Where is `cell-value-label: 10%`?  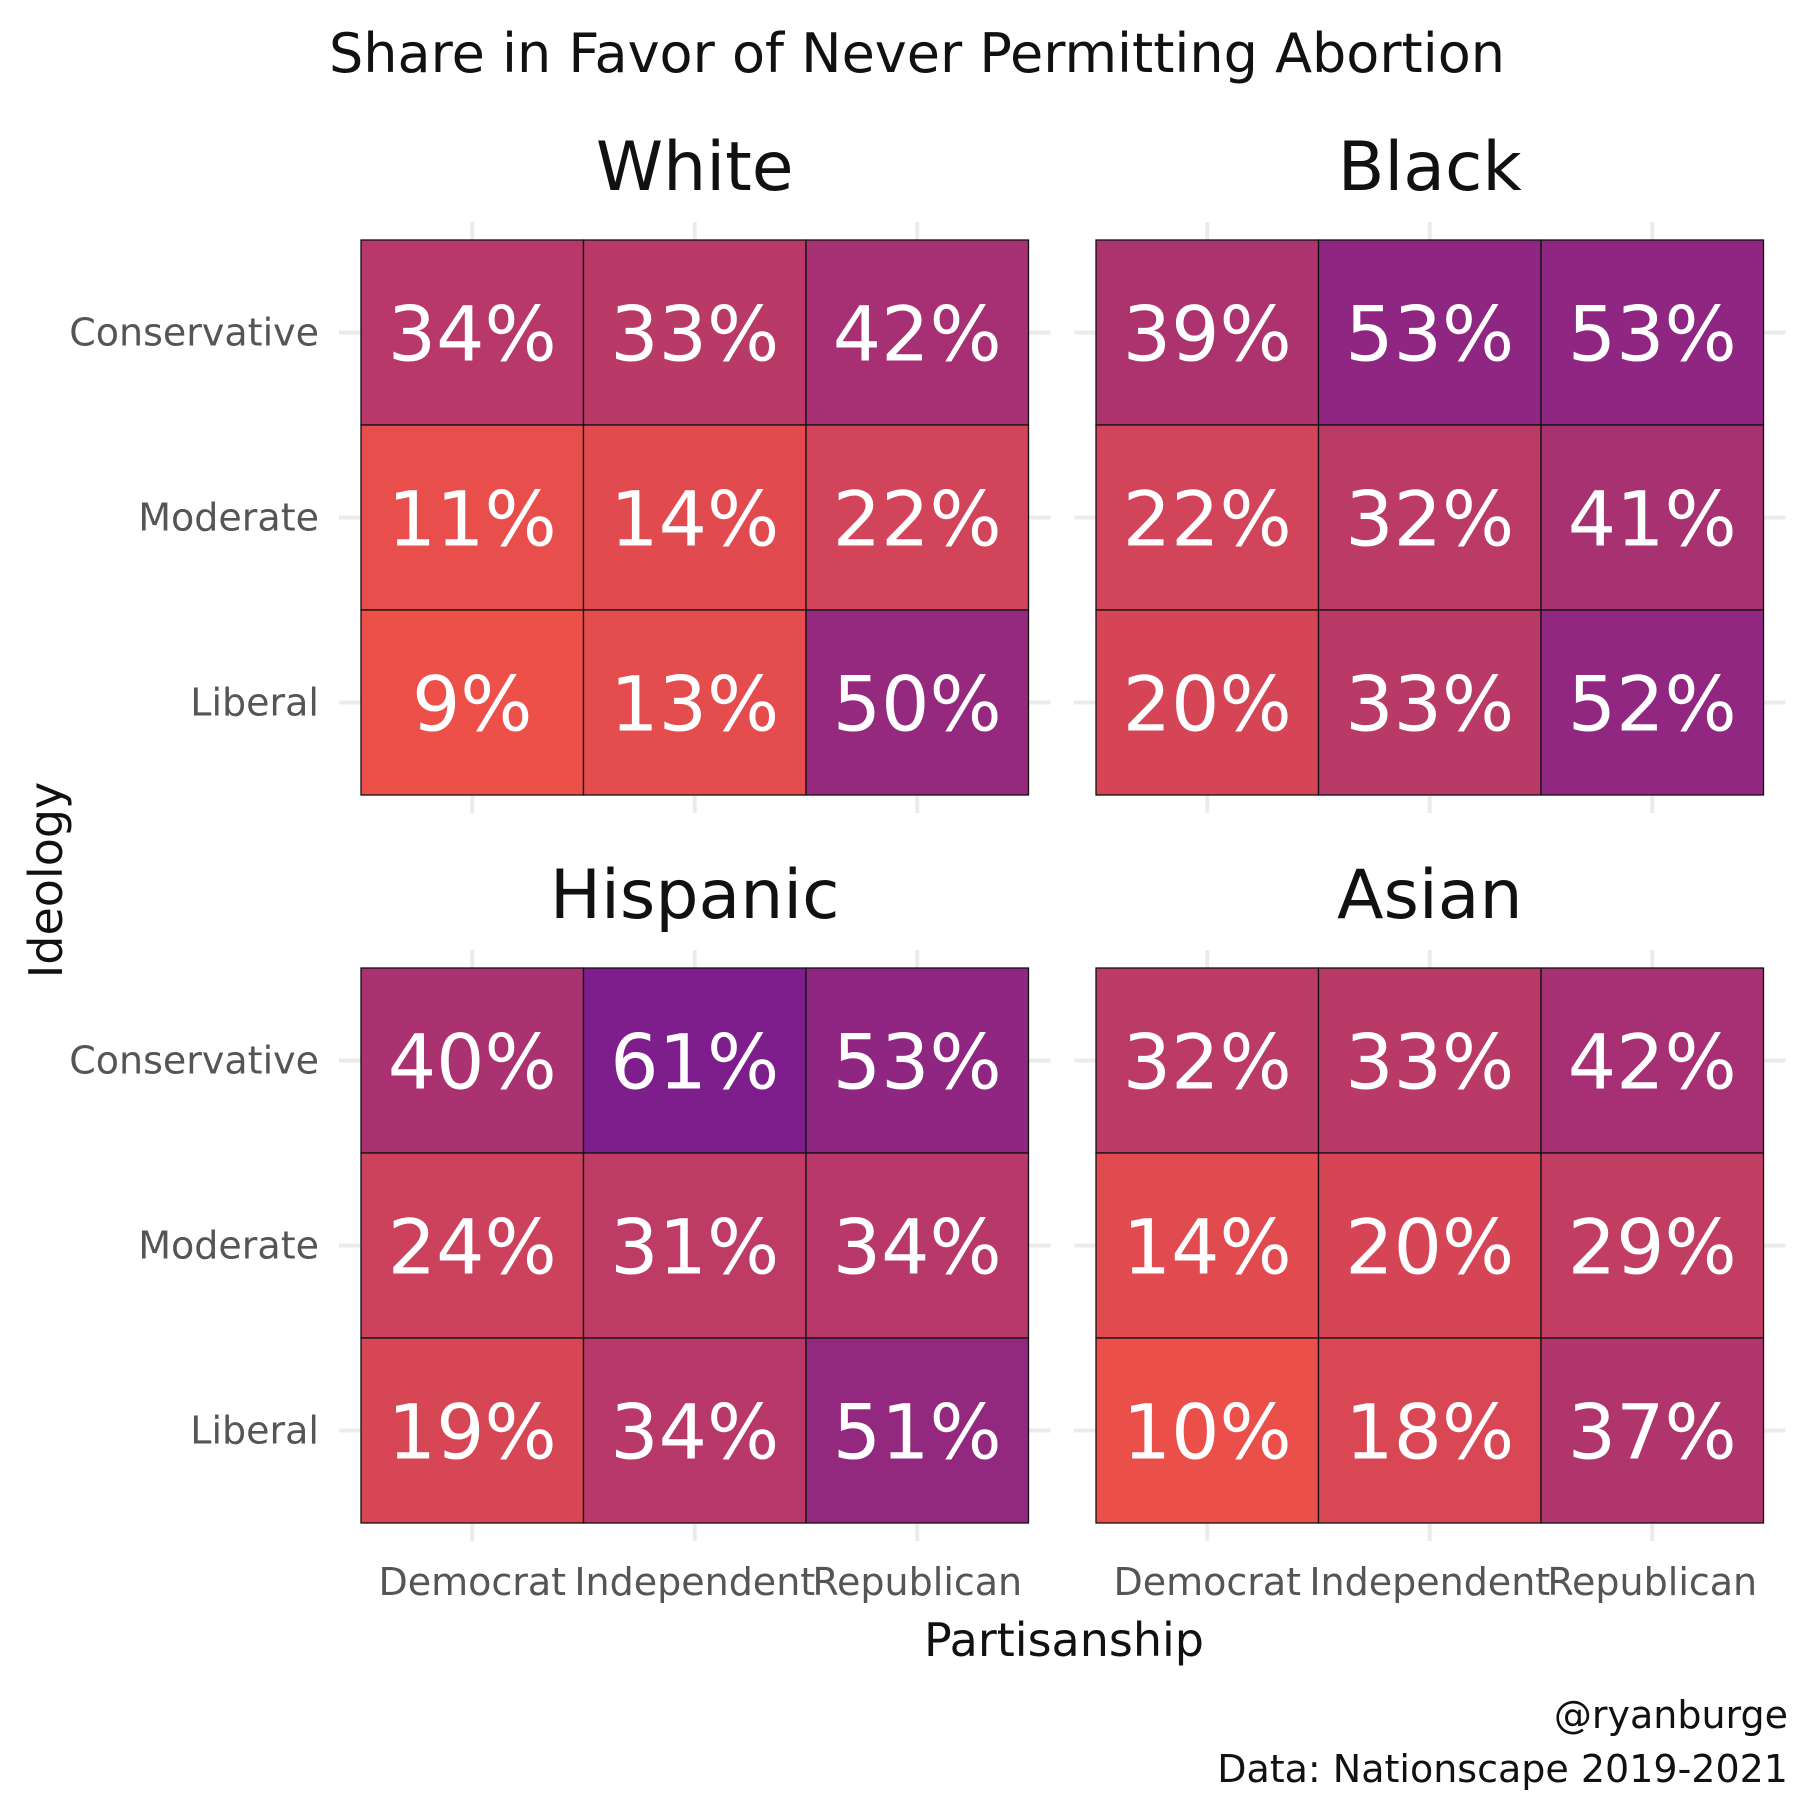
cell-value-label: 10% is located at coordinates (1207, 1432).